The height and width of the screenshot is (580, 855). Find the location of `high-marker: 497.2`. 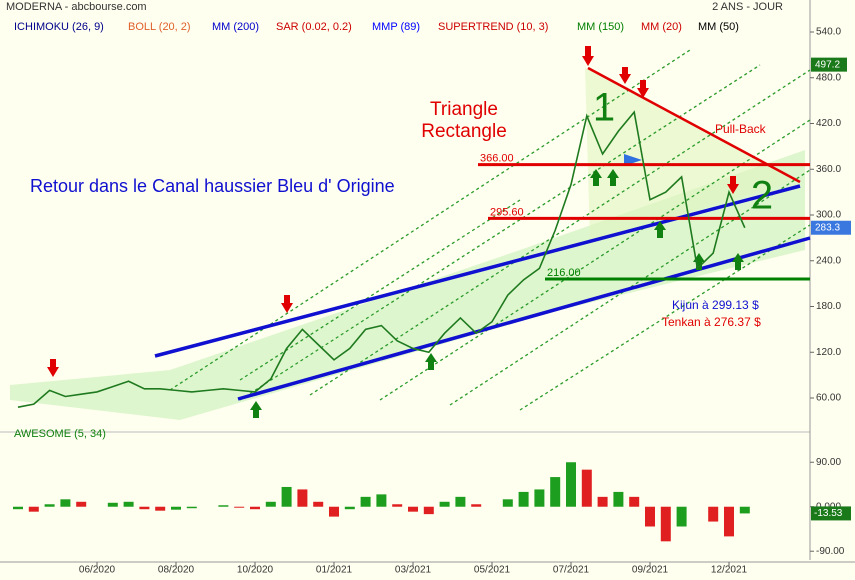

high-marker: 497.2 is located at coordinates (827, 64).